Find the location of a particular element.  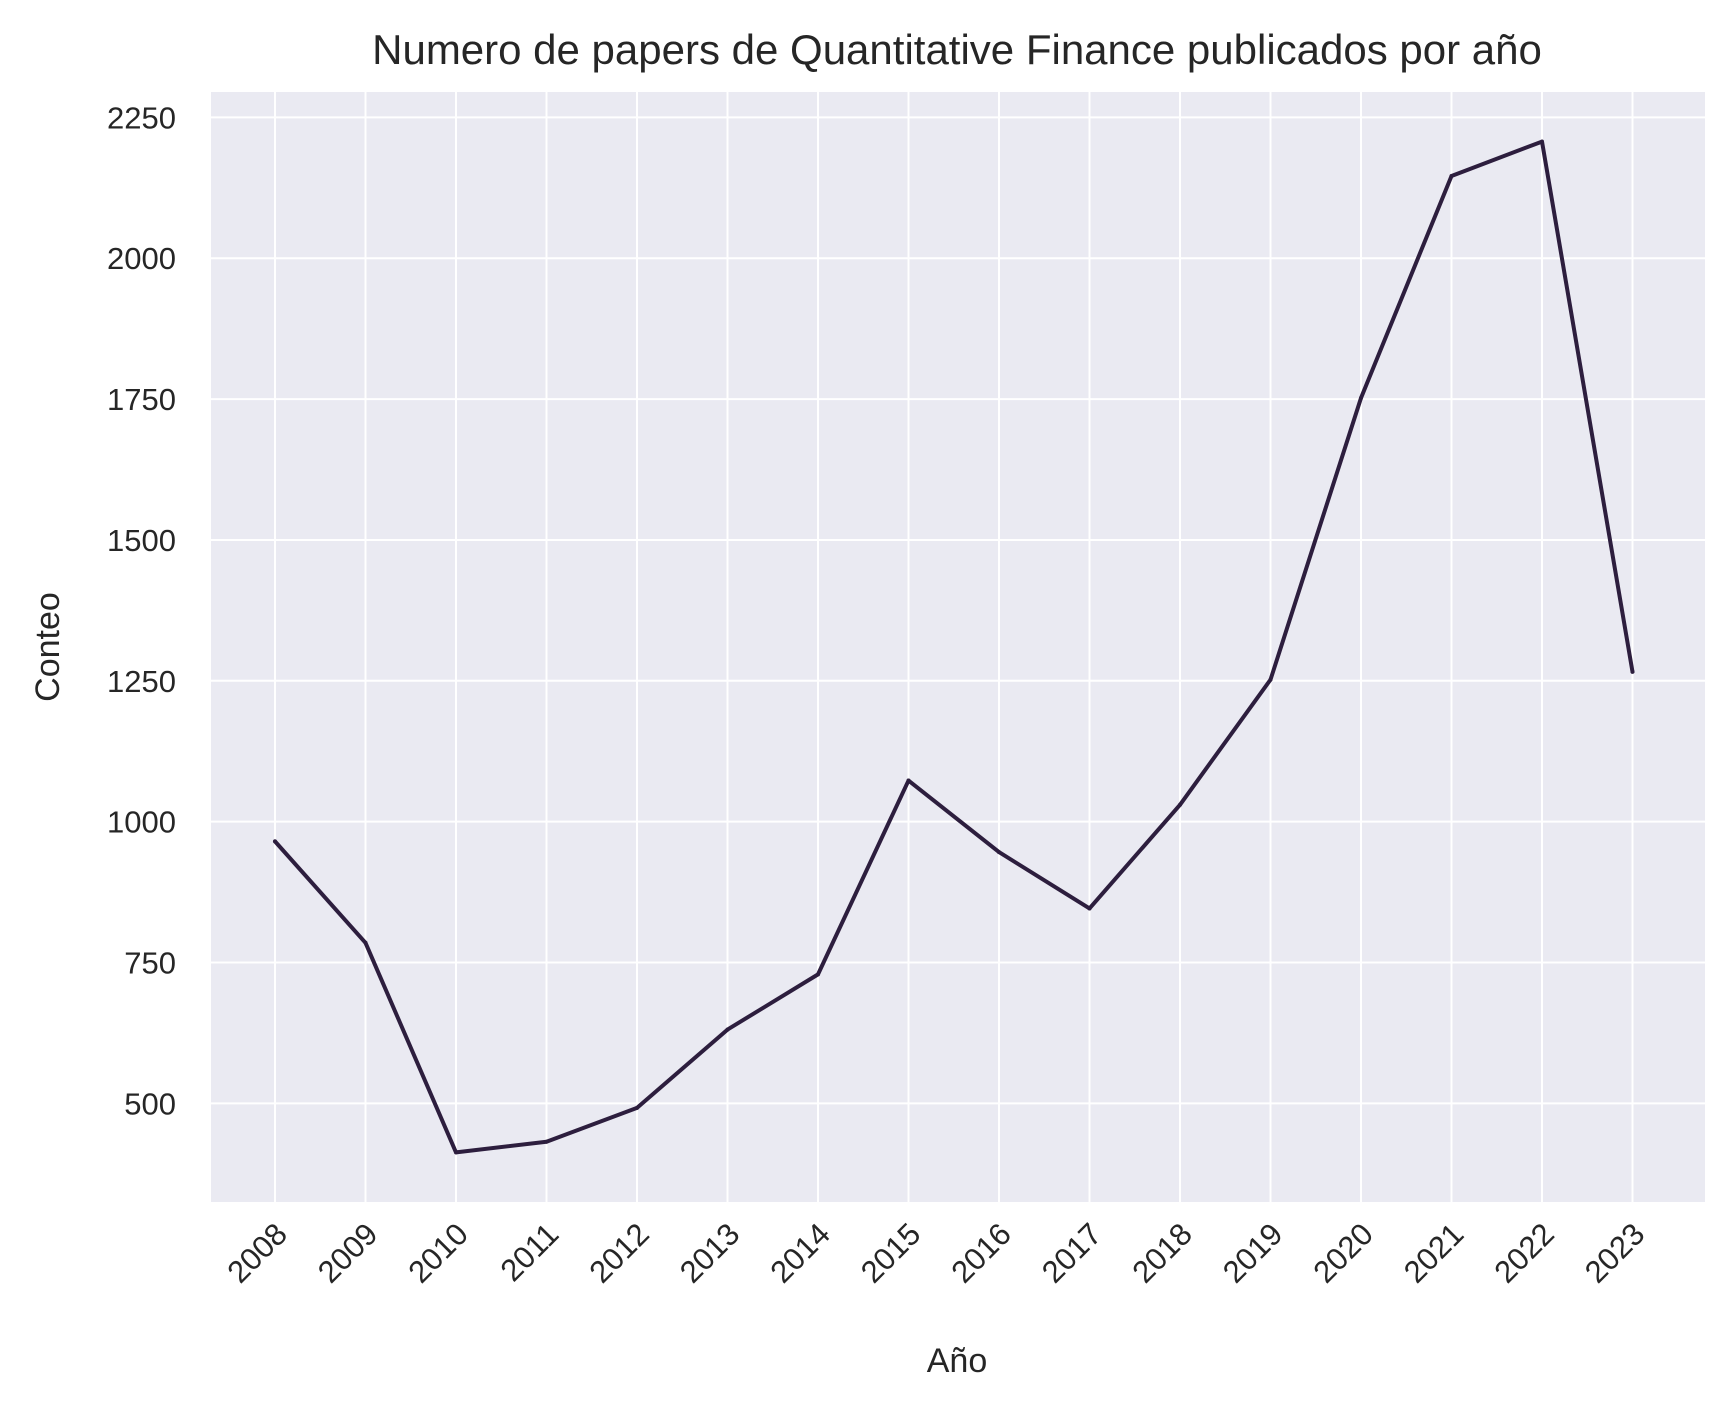

x-tick-label: 2011 is located at coordinates (530, 1252).